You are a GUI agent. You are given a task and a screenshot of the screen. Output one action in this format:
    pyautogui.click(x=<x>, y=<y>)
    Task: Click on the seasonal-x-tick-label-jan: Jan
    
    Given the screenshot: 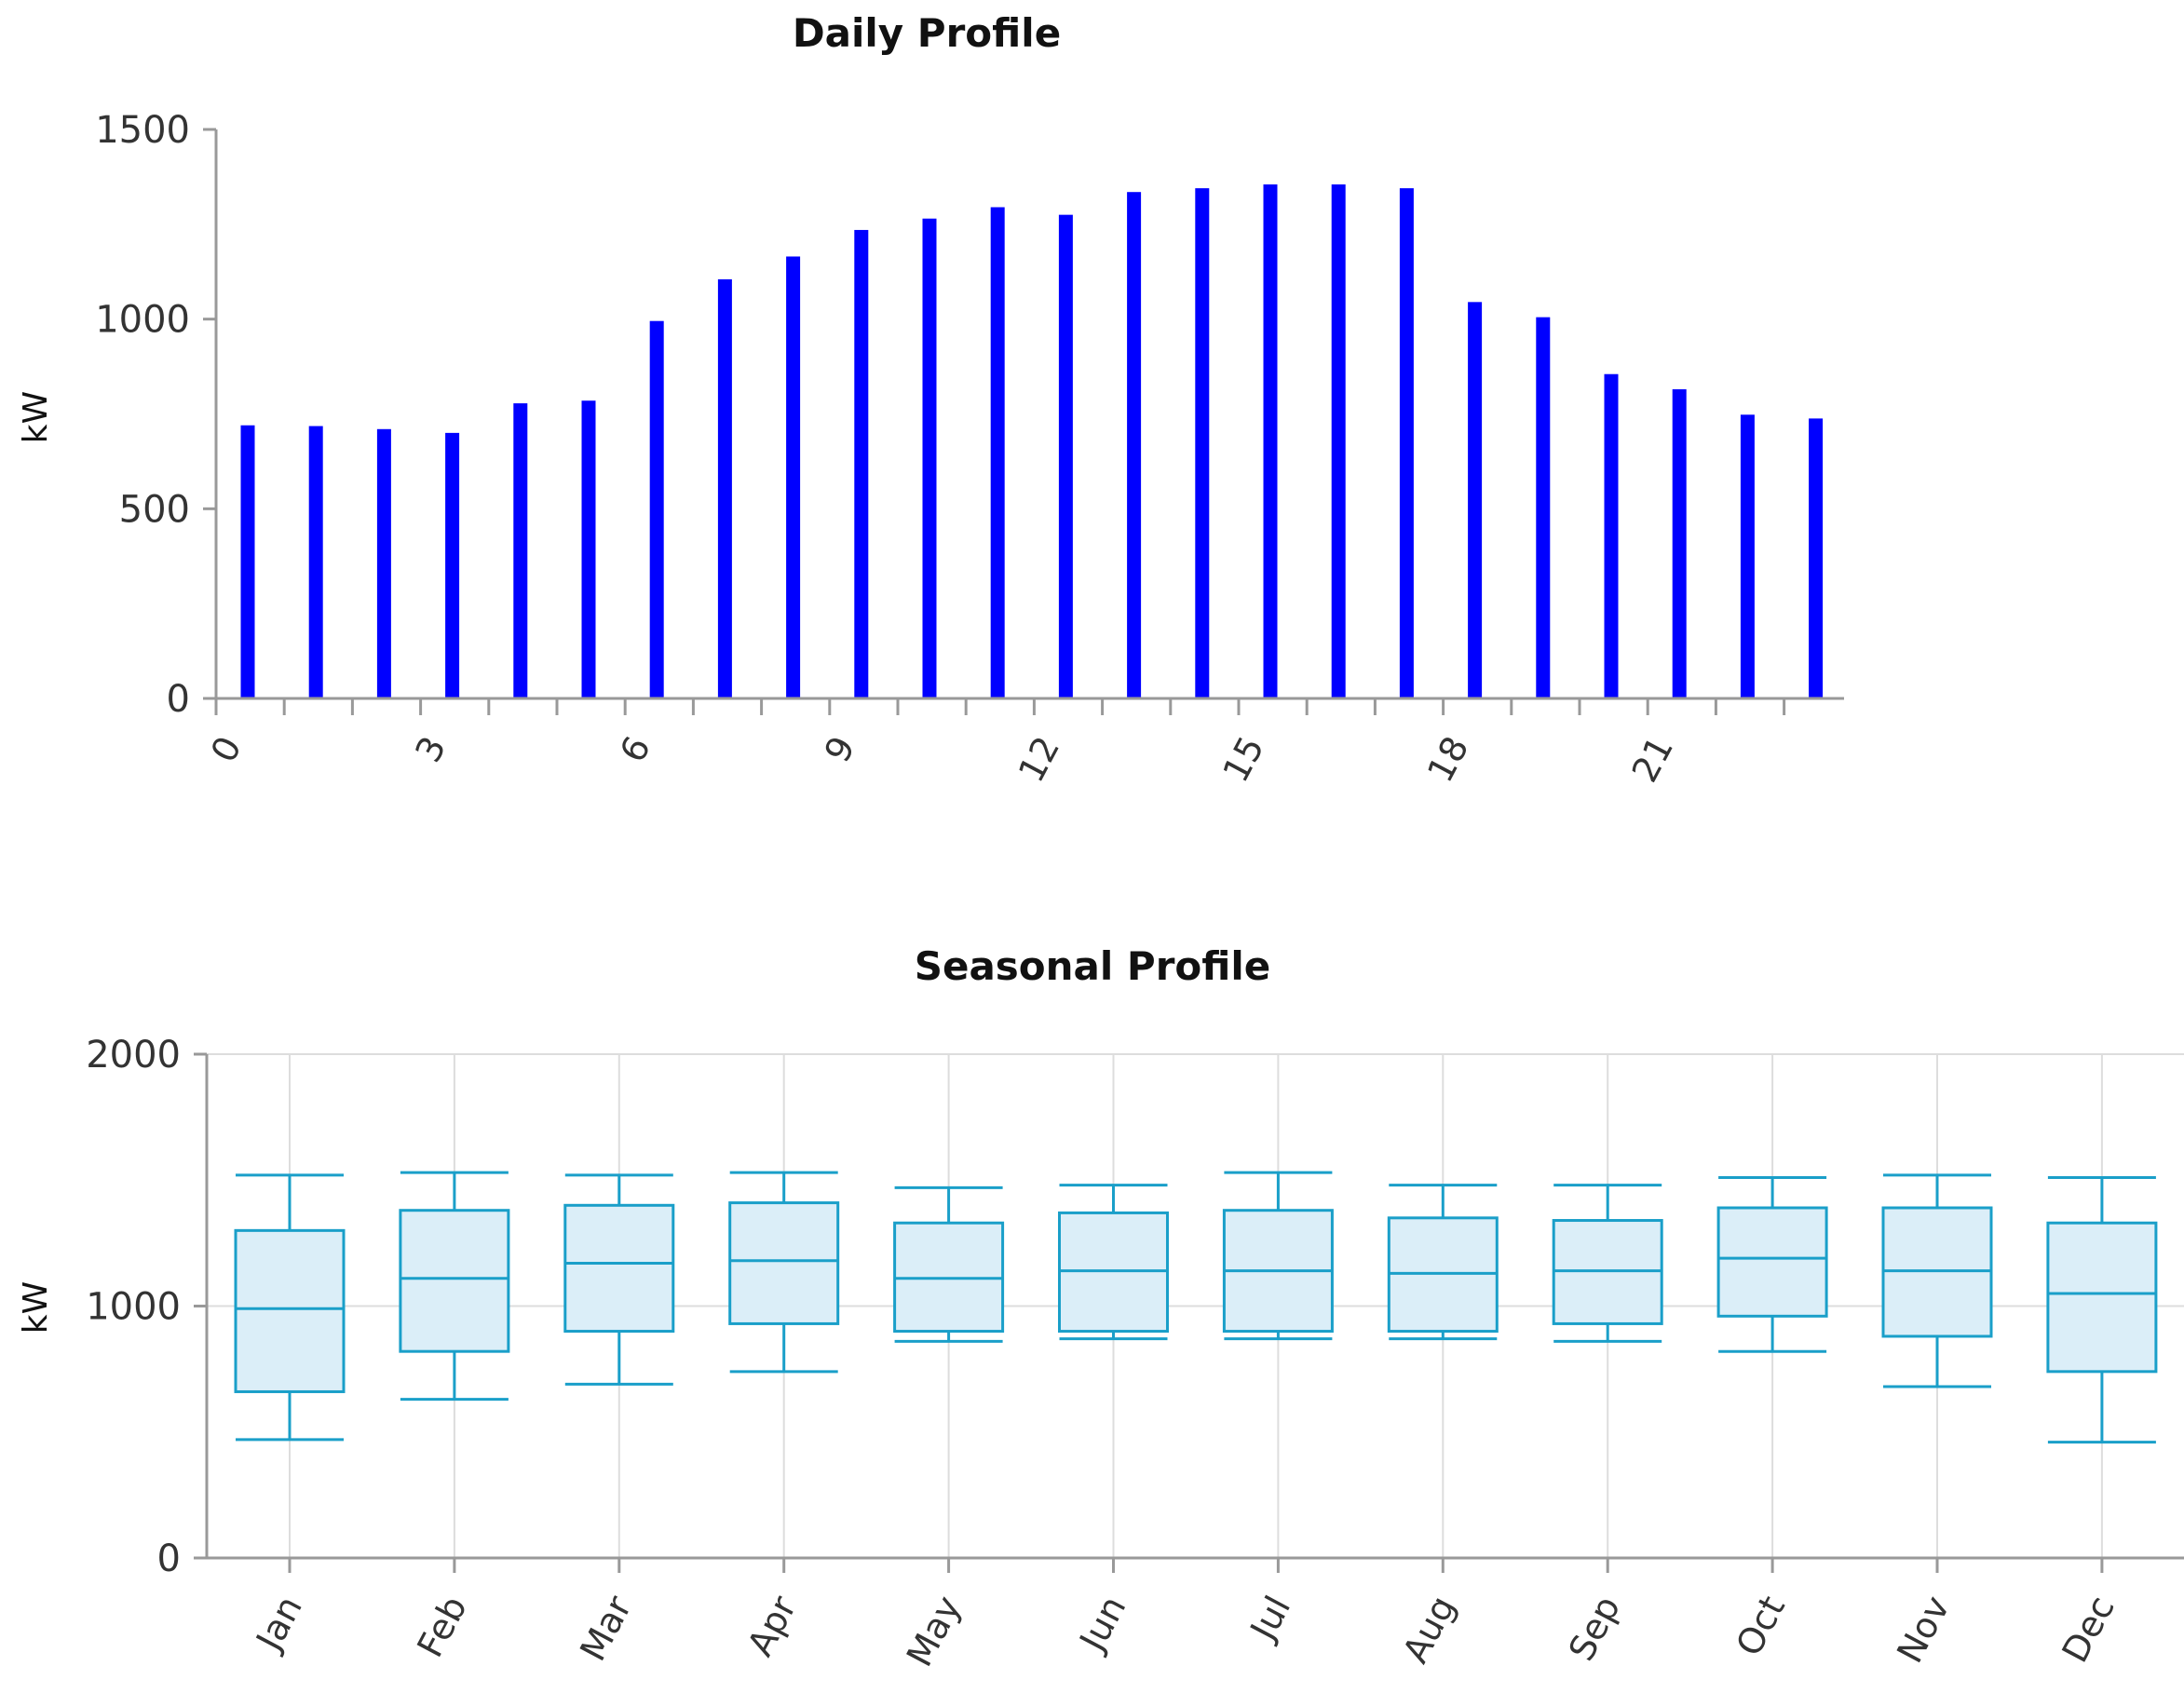 What is the action you would take?
    pyautogui.click(x=279, y=1625)
    